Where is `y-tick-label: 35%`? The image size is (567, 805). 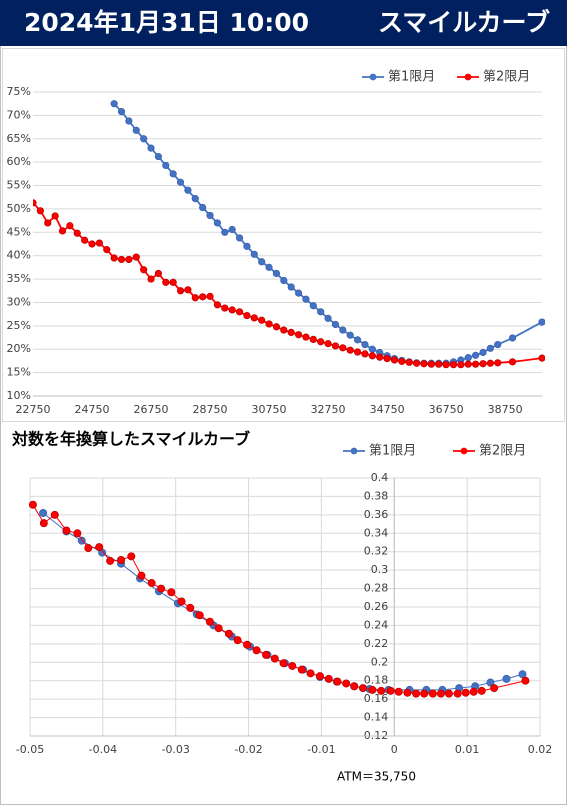
y-tick-label: 35% is located at coordinates (19, 278).